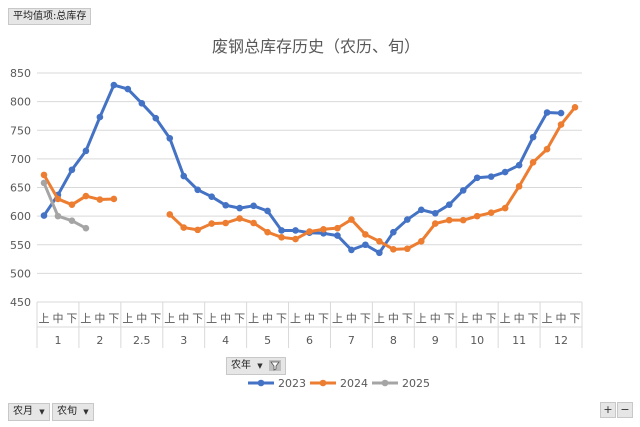 The image size is (640, 427). I want to click on y-tick-label: 450, so click(20, 302).